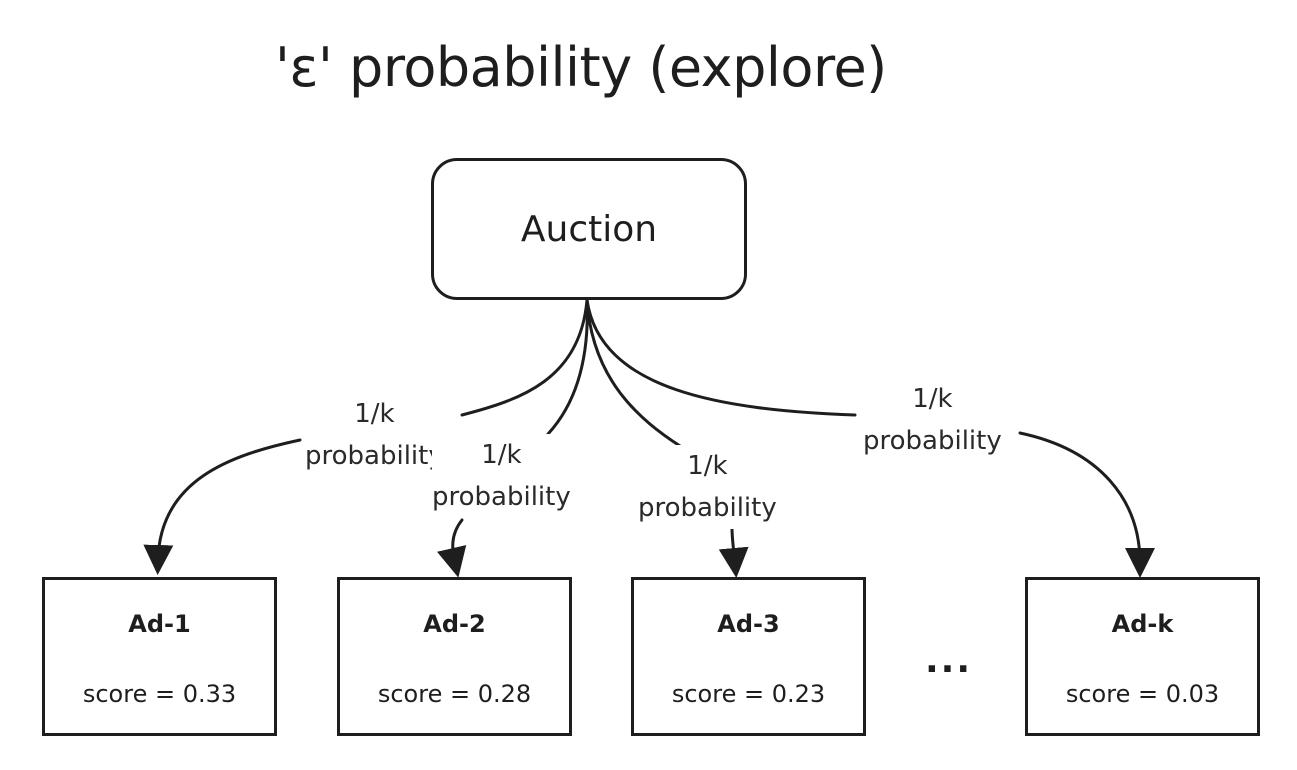 This screenshot has height=770, width=1297. What do you see at coordinates (454, 694) in the screenshot?
I see `ad-score: score = 0.28` at bounding box center [454, 694].